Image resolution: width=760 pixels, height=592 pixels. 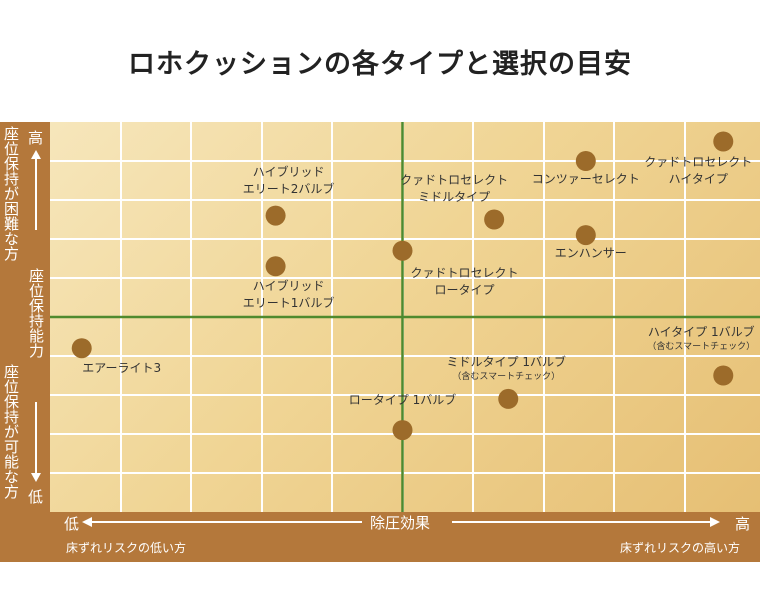 I want to click on point-label-name: ロータイプ 1バルブ, so click(x=402, y=400).